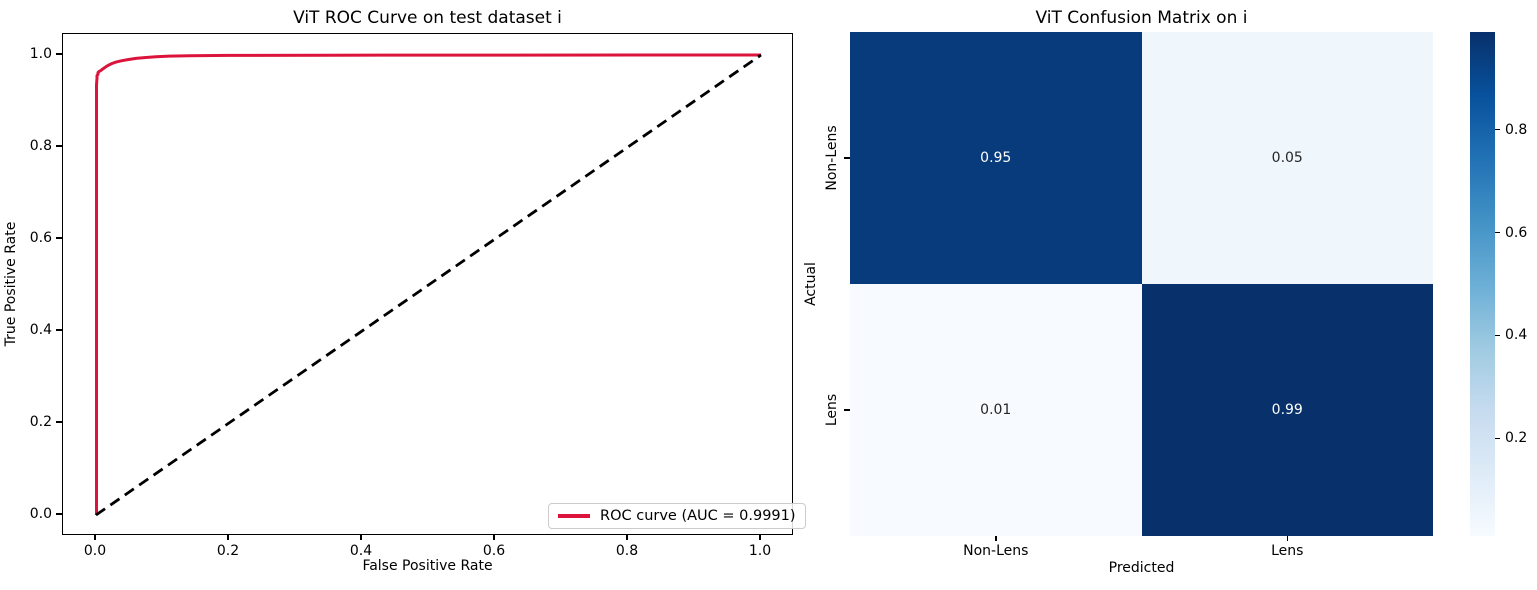  Describe the element at coordinates (996, 551) in the screenshot. I see `cm-x-tick-label: Non-Lens` at that location.